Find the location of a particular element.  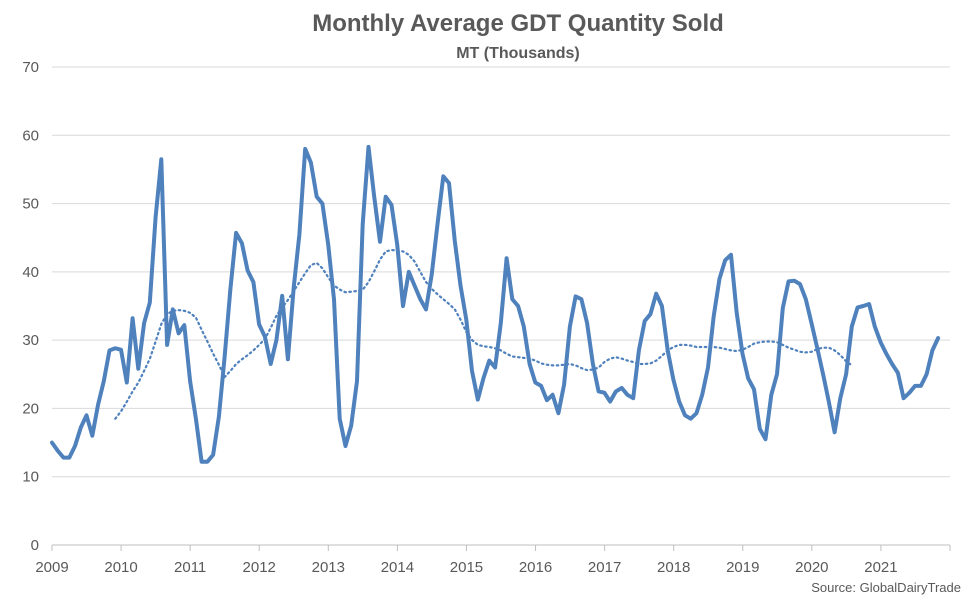

chart-subtitle: MT (Thousands) is located at coordinates (518, 53).